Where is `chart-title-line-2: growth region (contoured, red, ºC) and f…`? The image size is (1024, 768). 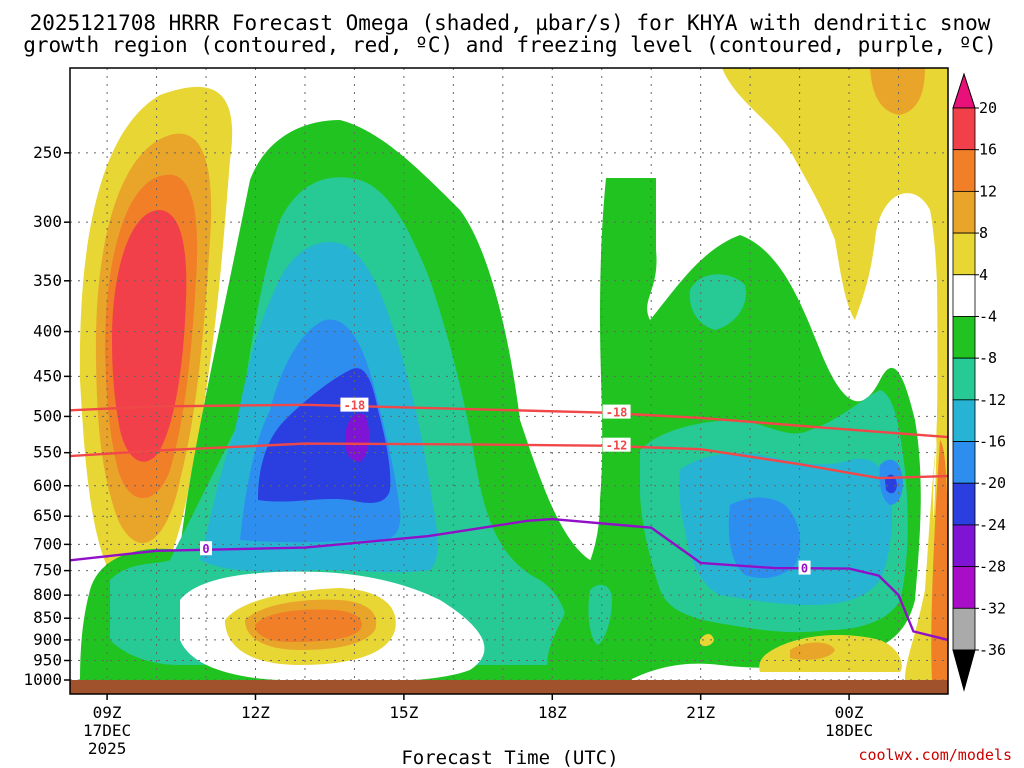
chart-title-line-2: growth region (contoured, red, ºC) and f… is located at coordinates (510, 45).